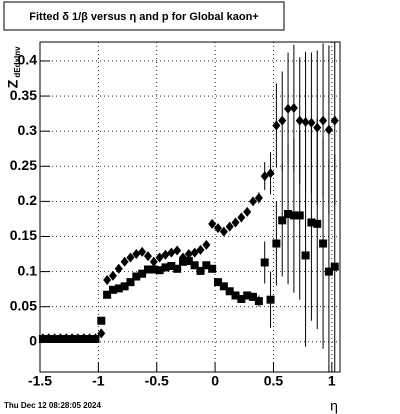 The image size is (400, 414). I want to click on y-tick-label: 0.3, so click(28, 130).